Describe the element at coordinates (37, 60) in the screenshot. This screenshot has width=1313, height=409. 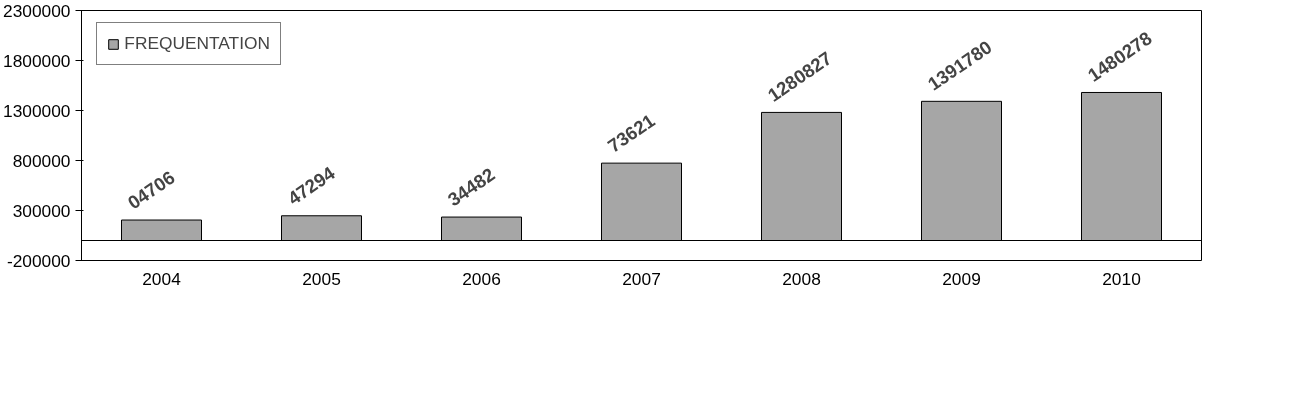
I see `y-tick-label: 1800000` at that location.